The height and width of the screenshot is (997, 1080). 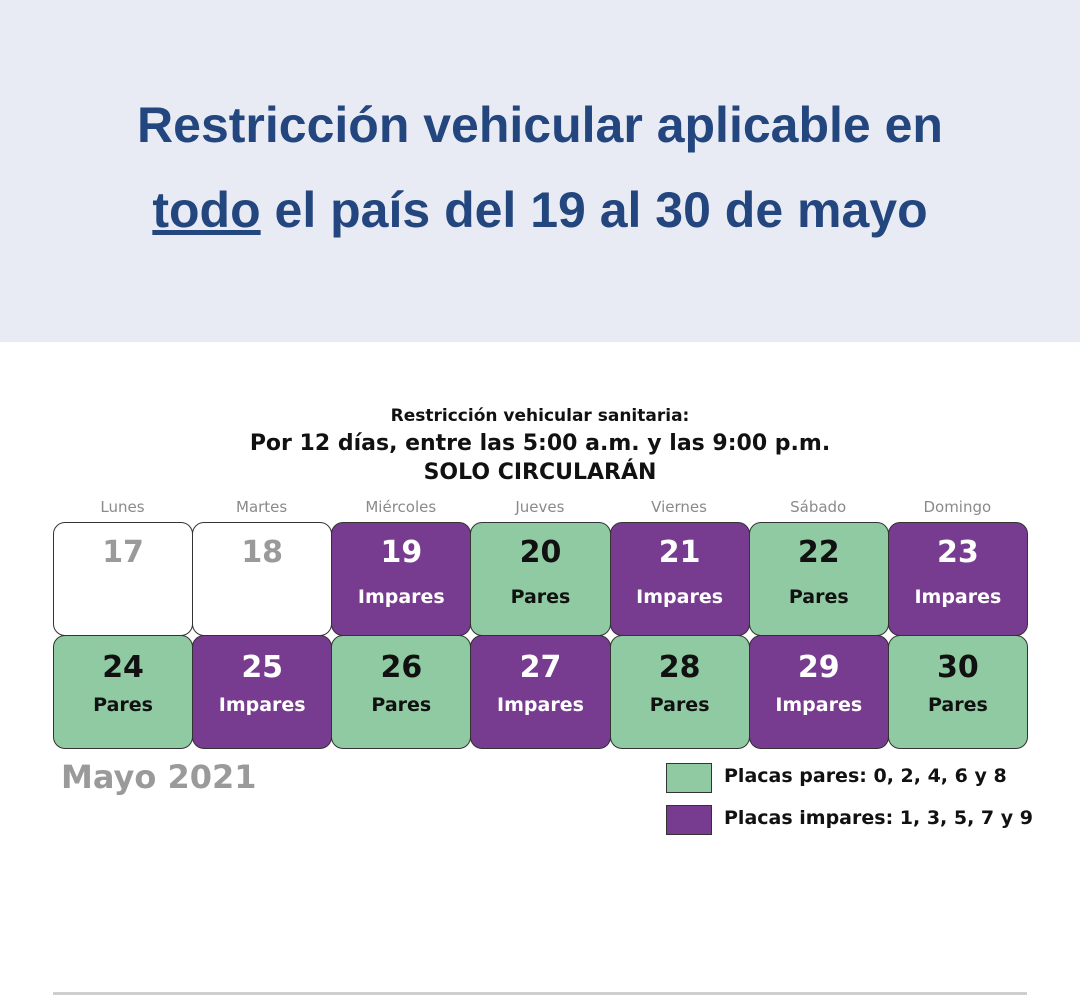 I want to click on day-cell: 23 Impares, so click(x=957, y=579).